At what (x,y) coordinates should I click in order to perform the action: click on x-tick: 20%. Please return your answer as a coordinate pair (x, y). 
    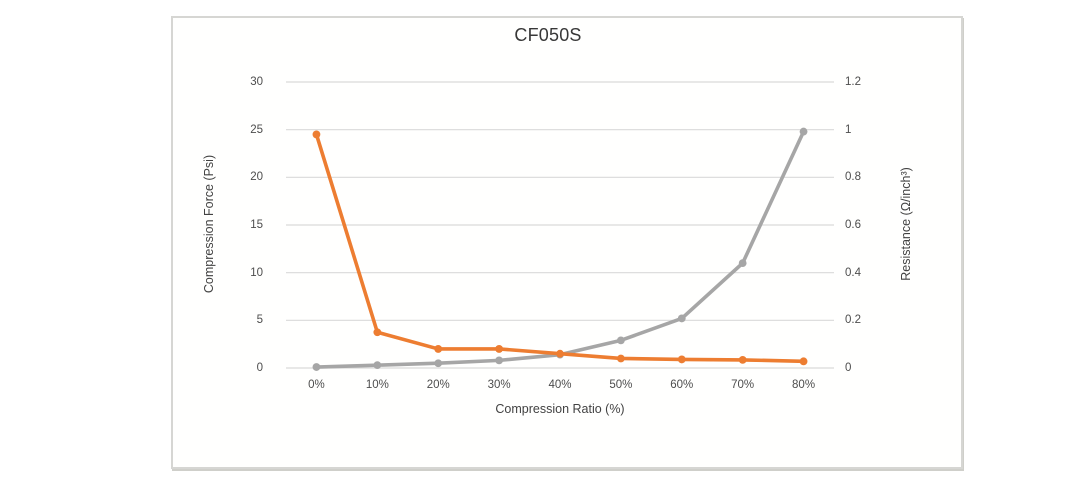
    Looking at the image, I should click on (438, 385).